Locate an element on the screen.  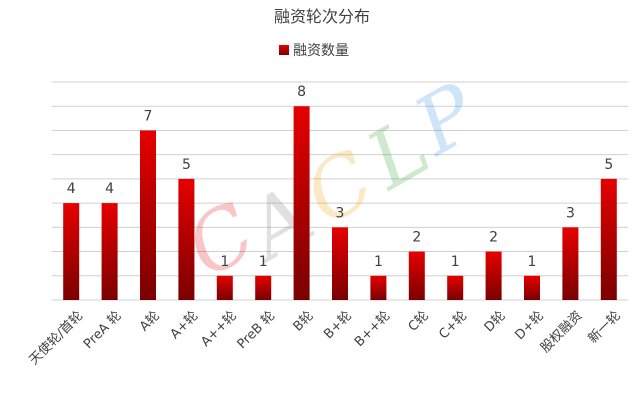
x-tick-label: B轮 is located at coordinates (304, 321).